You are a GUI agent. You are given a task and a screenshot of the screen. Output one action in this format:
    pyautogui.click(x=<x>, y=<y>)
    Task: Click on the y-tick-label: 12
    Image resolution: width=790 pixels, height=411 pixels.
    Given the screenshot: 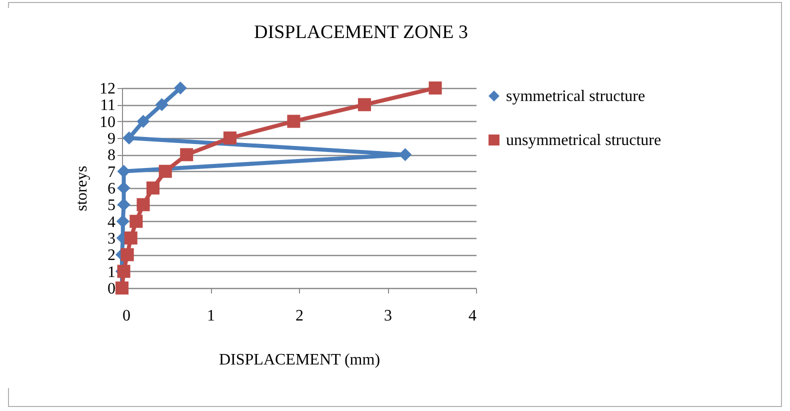 What is the action you would take?
    pyautogui.click(x=108, y=89)
    